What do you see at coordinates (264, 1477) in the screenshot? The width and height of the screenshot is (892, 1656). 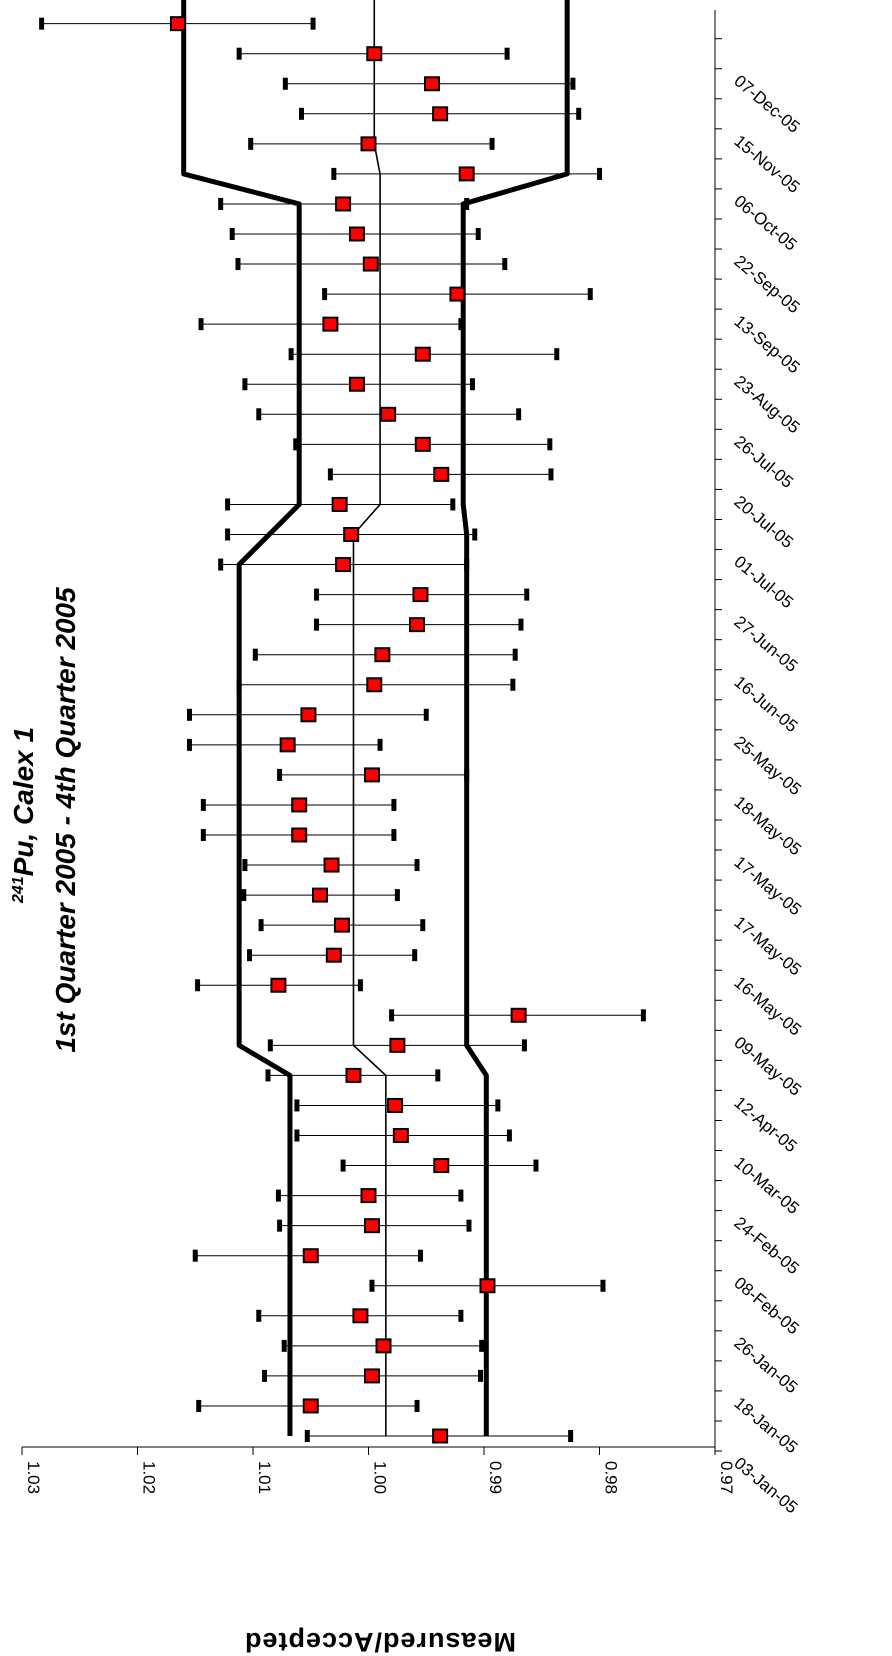 I see `value-tick-label: 1.01` at bounding box center [264, 1477].